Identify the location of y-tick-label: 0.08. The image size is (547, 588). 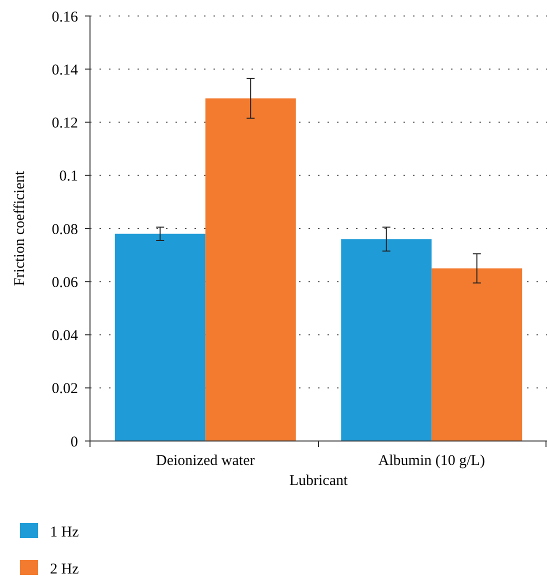
(65, 230).